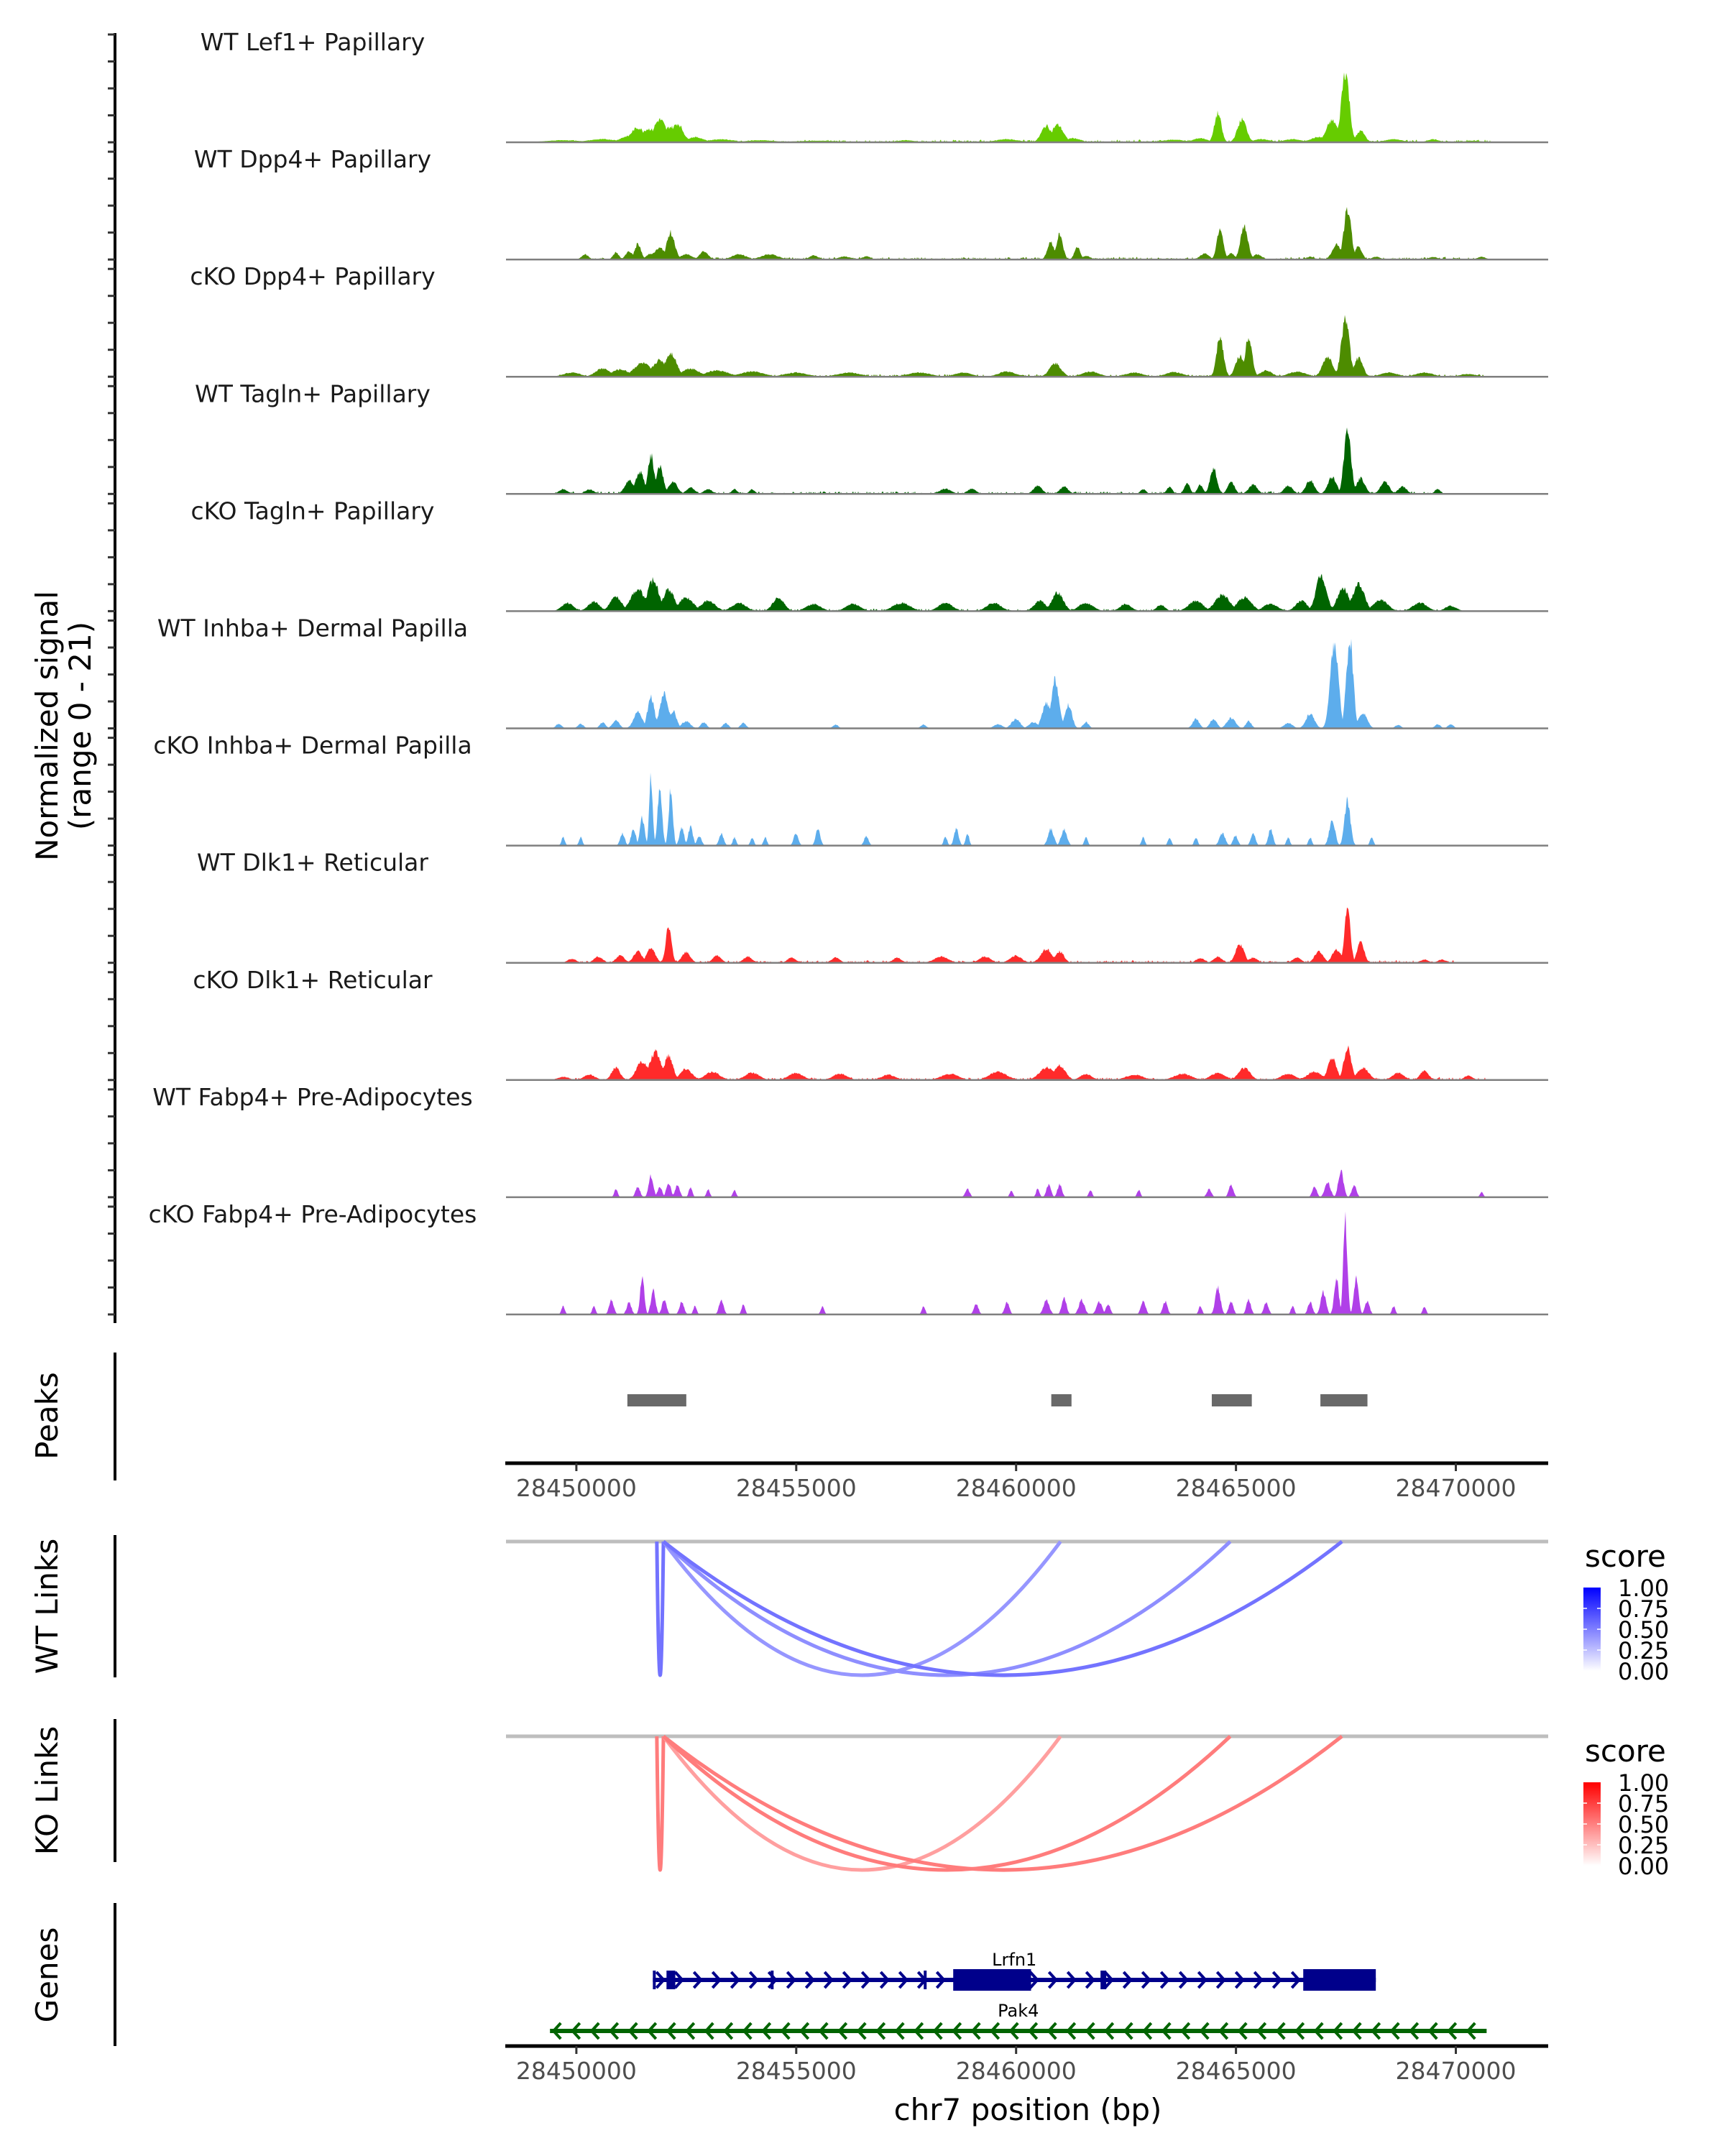 This screenshot has width=1725, height=2156. I want to click on x-axis-title: chr7 position (bp), so click(1028, 2109).